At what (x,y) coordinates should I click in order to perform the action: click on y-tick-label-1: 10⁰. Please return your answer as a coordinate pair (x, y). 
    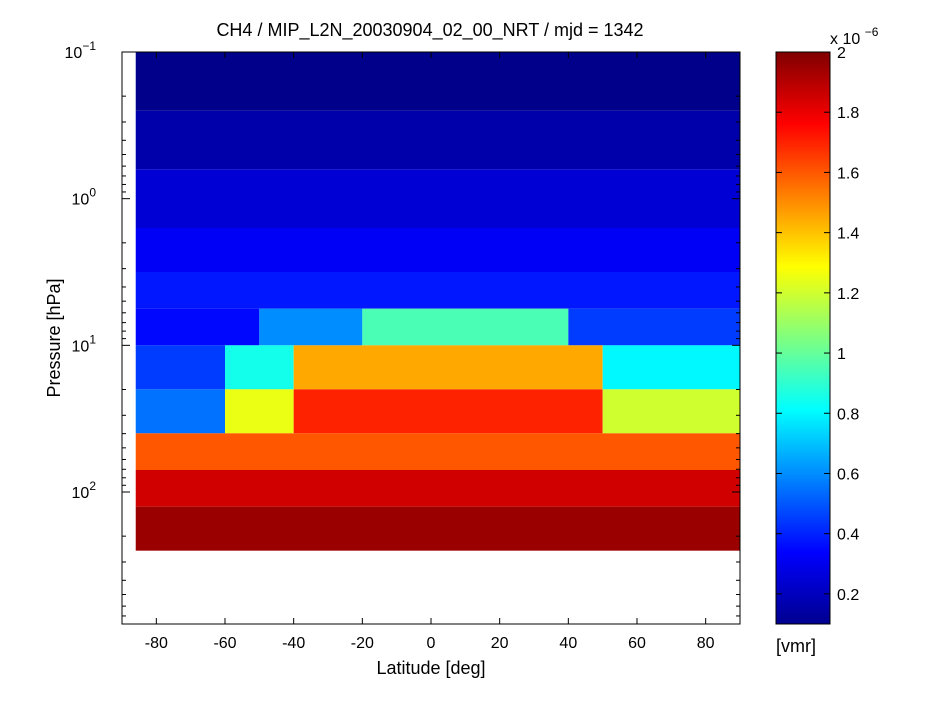
    Looking at the image, I should click on (84, 197).